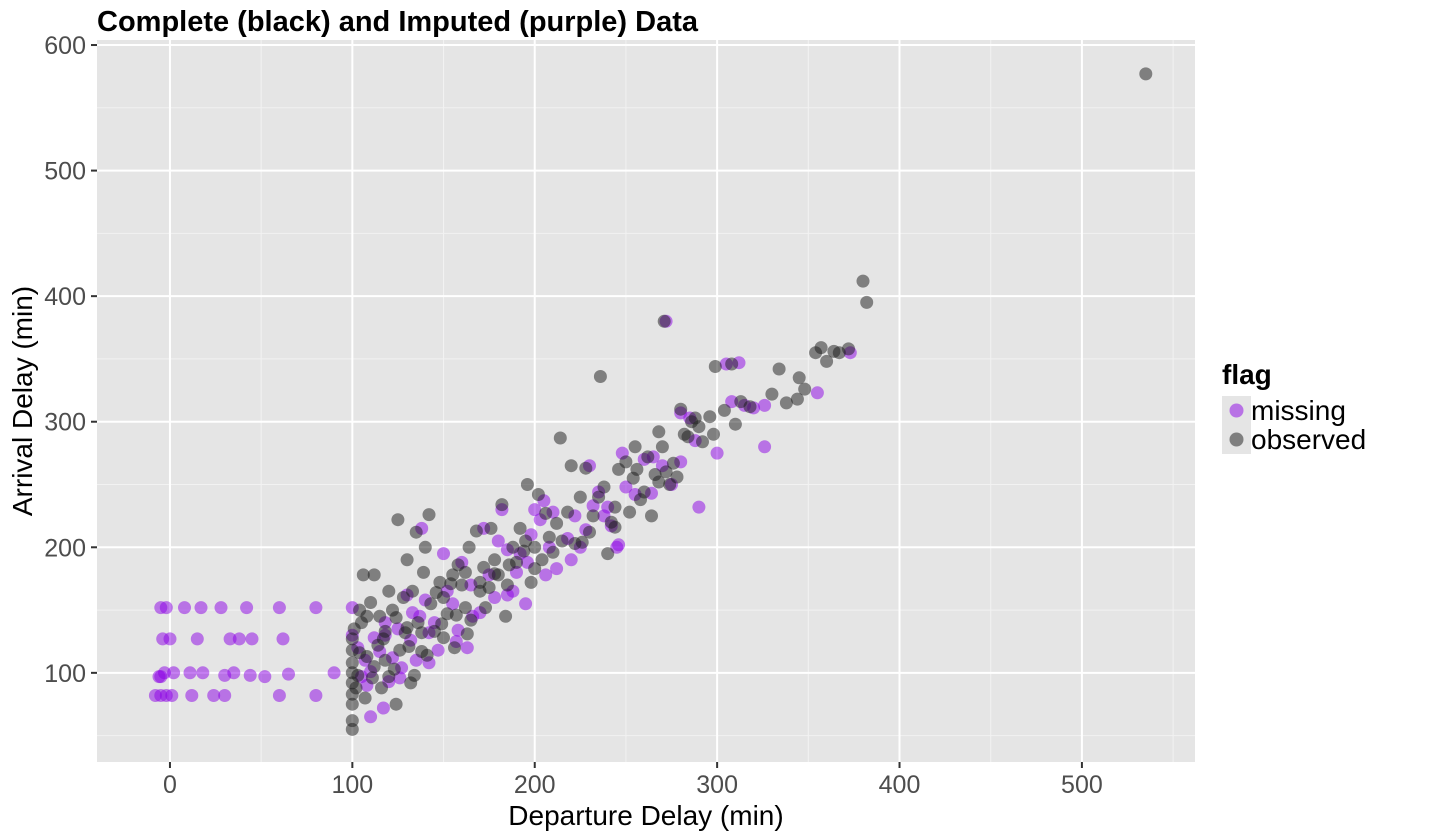  What do you see at coordinates (65, 297) in the screenshot?
I see `y-tick-label: 400` at bounding box center [65, 297].